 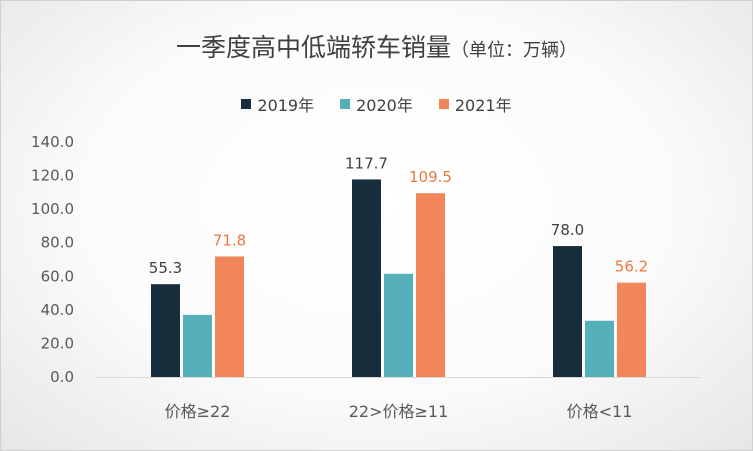 What do you see at coordinates (165, 330) in the screenshot?
I see `bar-2019年-0` at bounding box center [165, 330].